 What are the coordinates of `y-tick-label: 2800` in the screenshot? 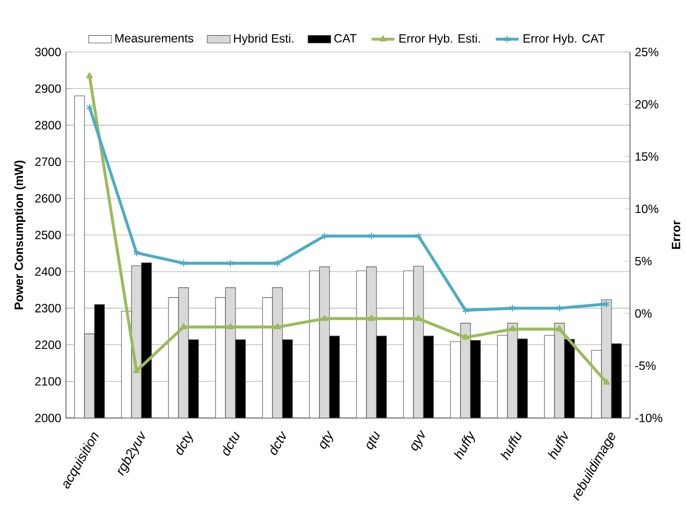 It's located at (48, 125).